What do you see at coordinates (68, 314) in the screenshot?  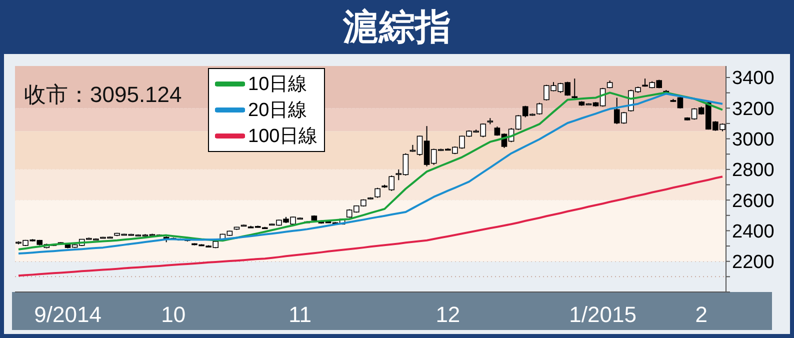 I see `x-tick-label: 9/2014` at bounding box center [68, 314].